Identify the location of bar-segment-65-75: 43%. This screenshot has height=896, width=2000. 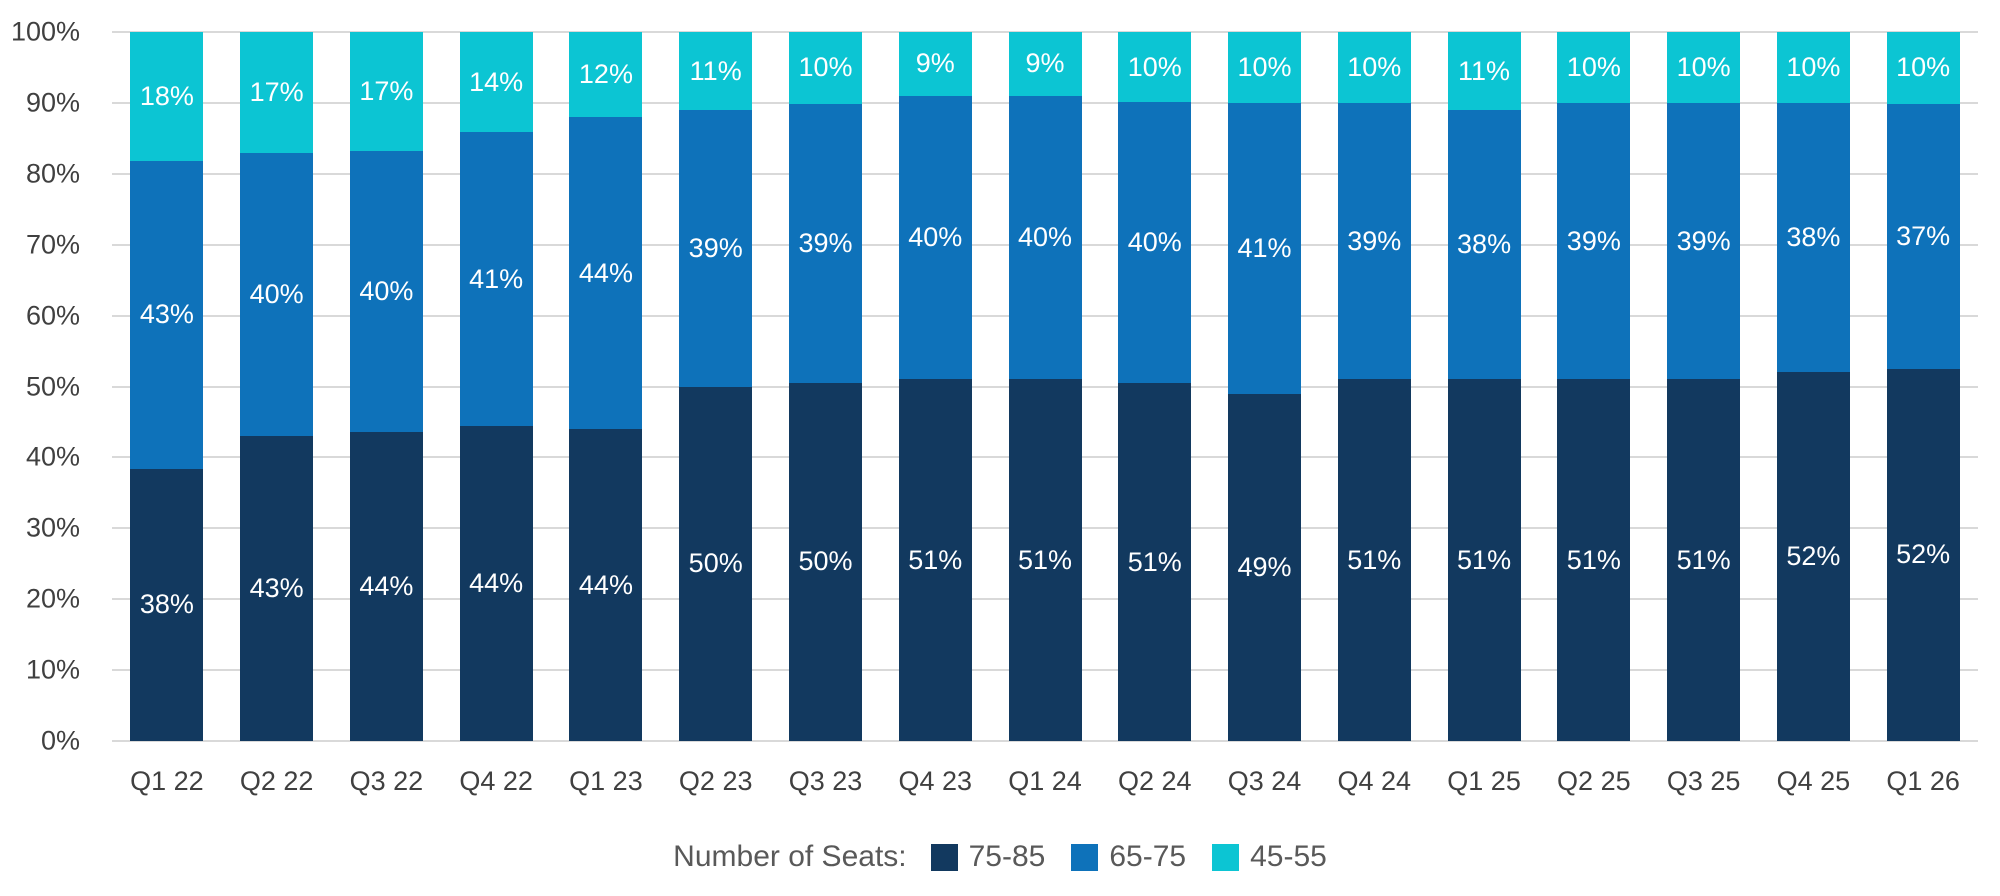
(167, 314).